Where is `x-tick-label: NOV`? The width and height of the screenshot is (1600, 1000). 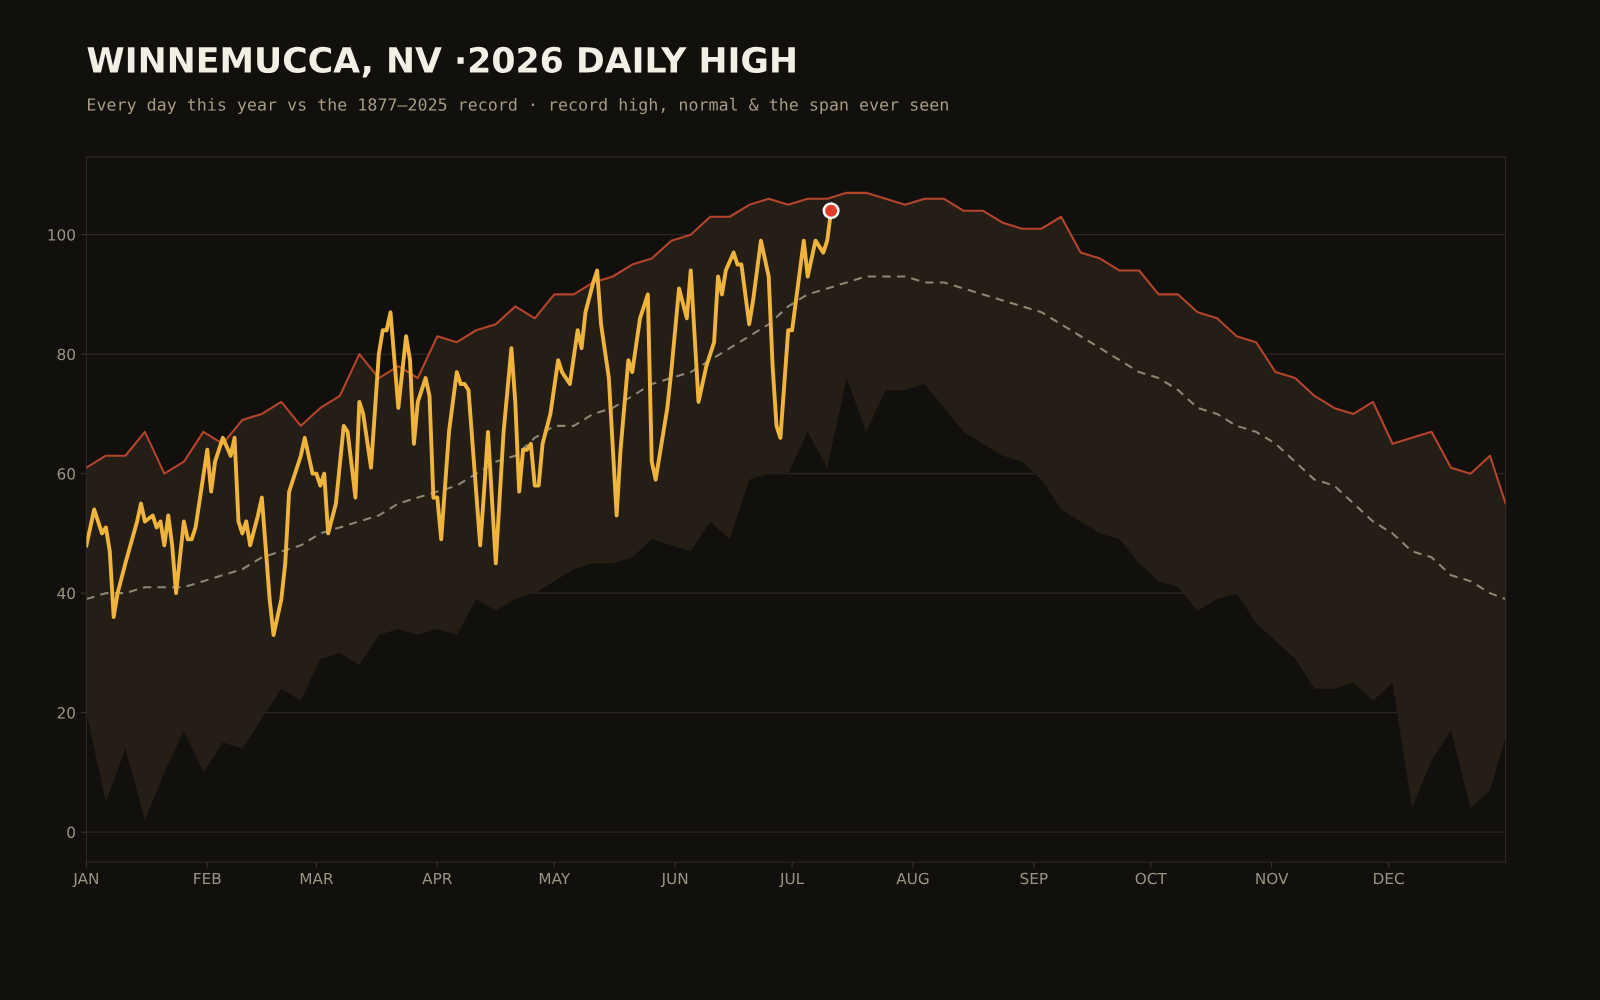
x-tick-label: NOV is located at coordinates (1272, 878).